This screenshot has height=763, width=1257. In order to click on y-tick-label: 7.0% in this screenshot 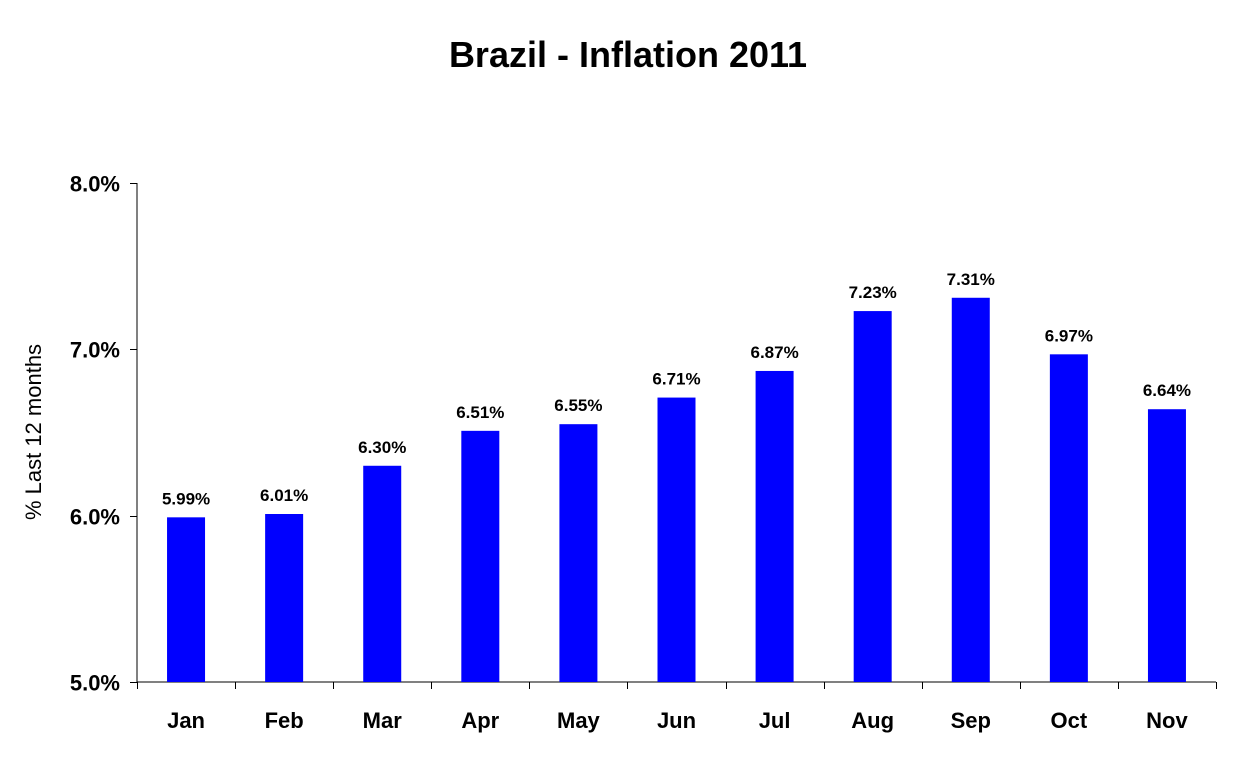, I will do `click(95, 350)`.